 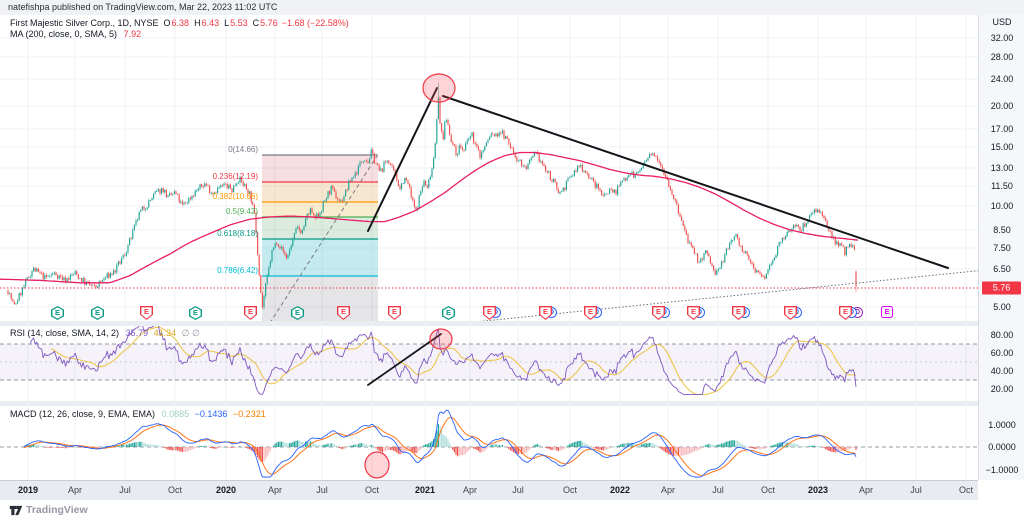 I want to click on macd-hist-value: 0.0885, so click(x=175, y=414).